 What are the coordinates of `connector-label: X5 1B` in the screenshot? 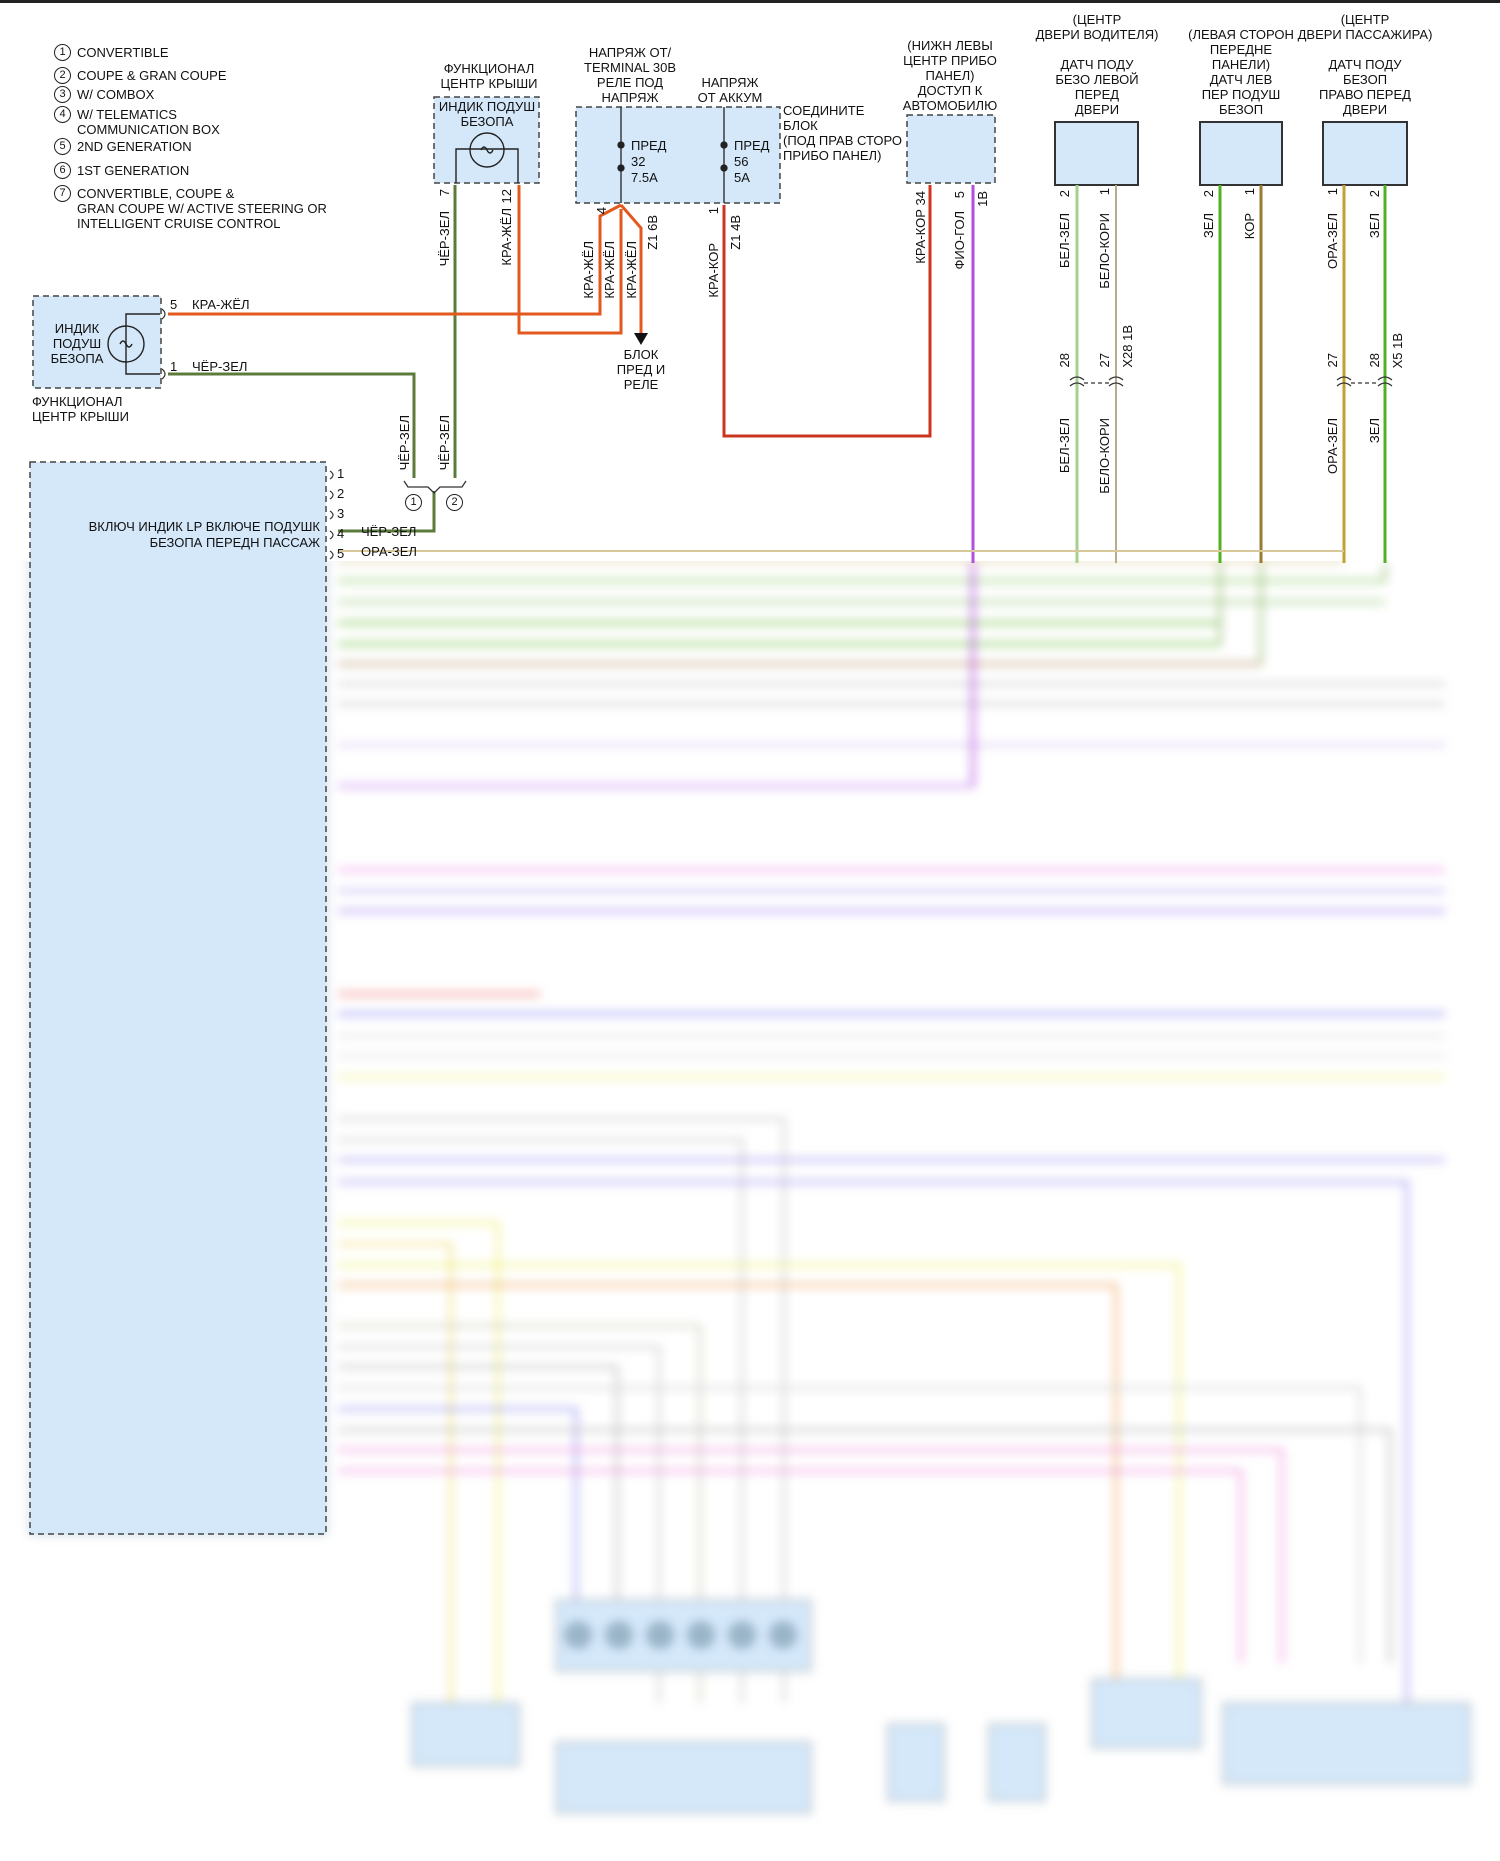 It's located at (1397, 351).